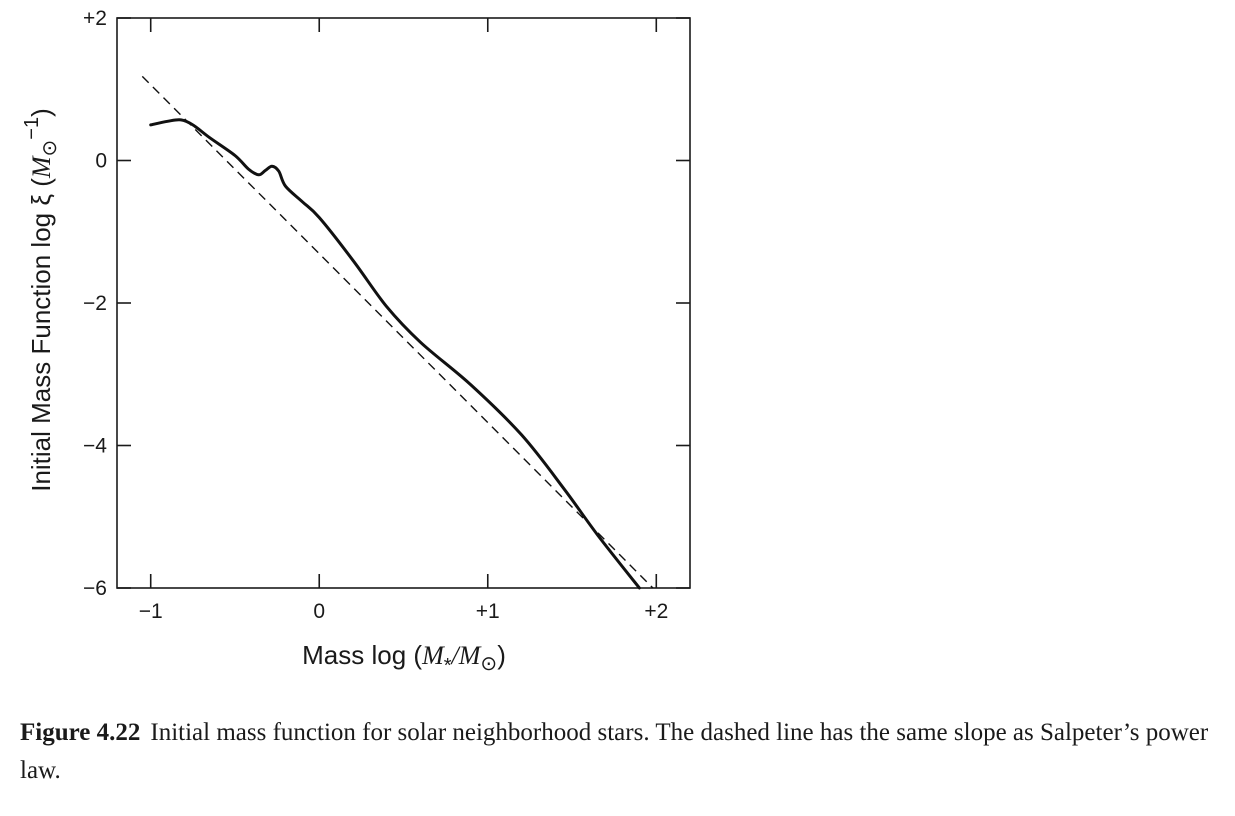 This screenshot has height=816, width=1235. I want to click on caption-label: Figure 4.22, so click(80, 732).